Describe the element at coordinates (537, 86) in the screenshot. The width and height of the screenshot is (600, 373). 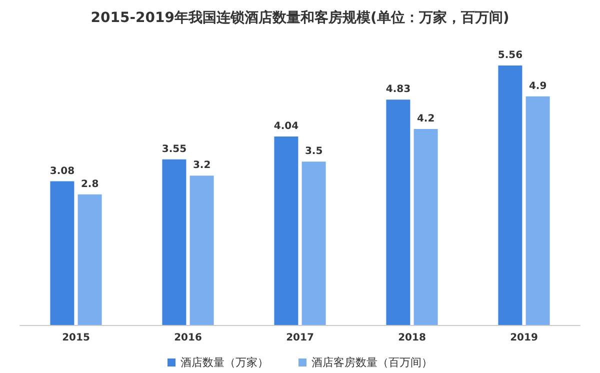
I see `data-label: 4.9` at that location.